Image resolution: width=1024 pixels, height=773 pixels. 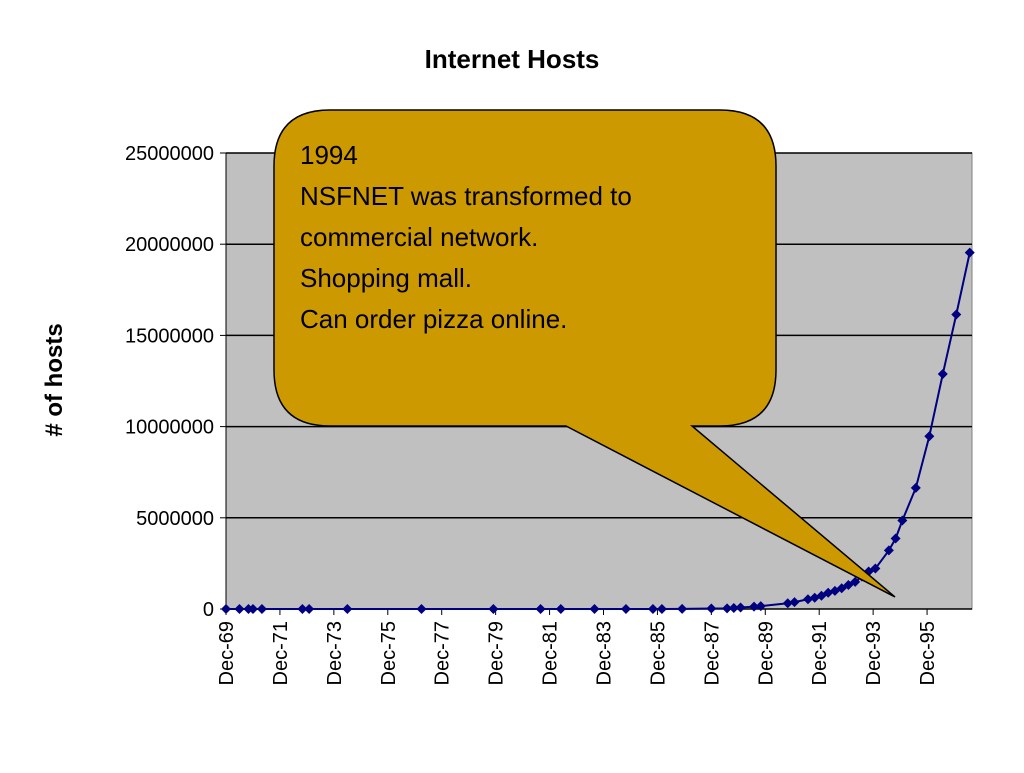 I want to click on callout-text: 1994, so click(x=329, y=155).